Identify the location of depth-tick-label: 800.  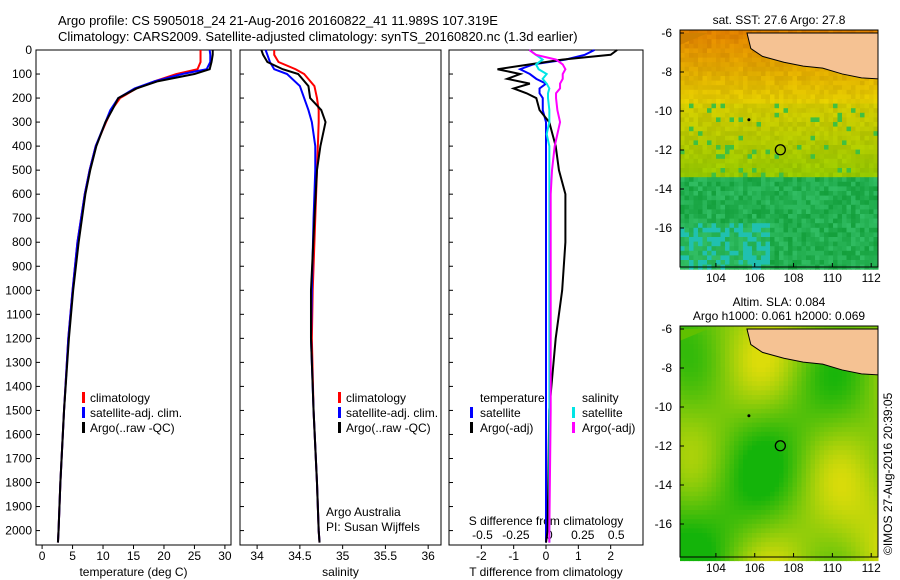
(22, 242).